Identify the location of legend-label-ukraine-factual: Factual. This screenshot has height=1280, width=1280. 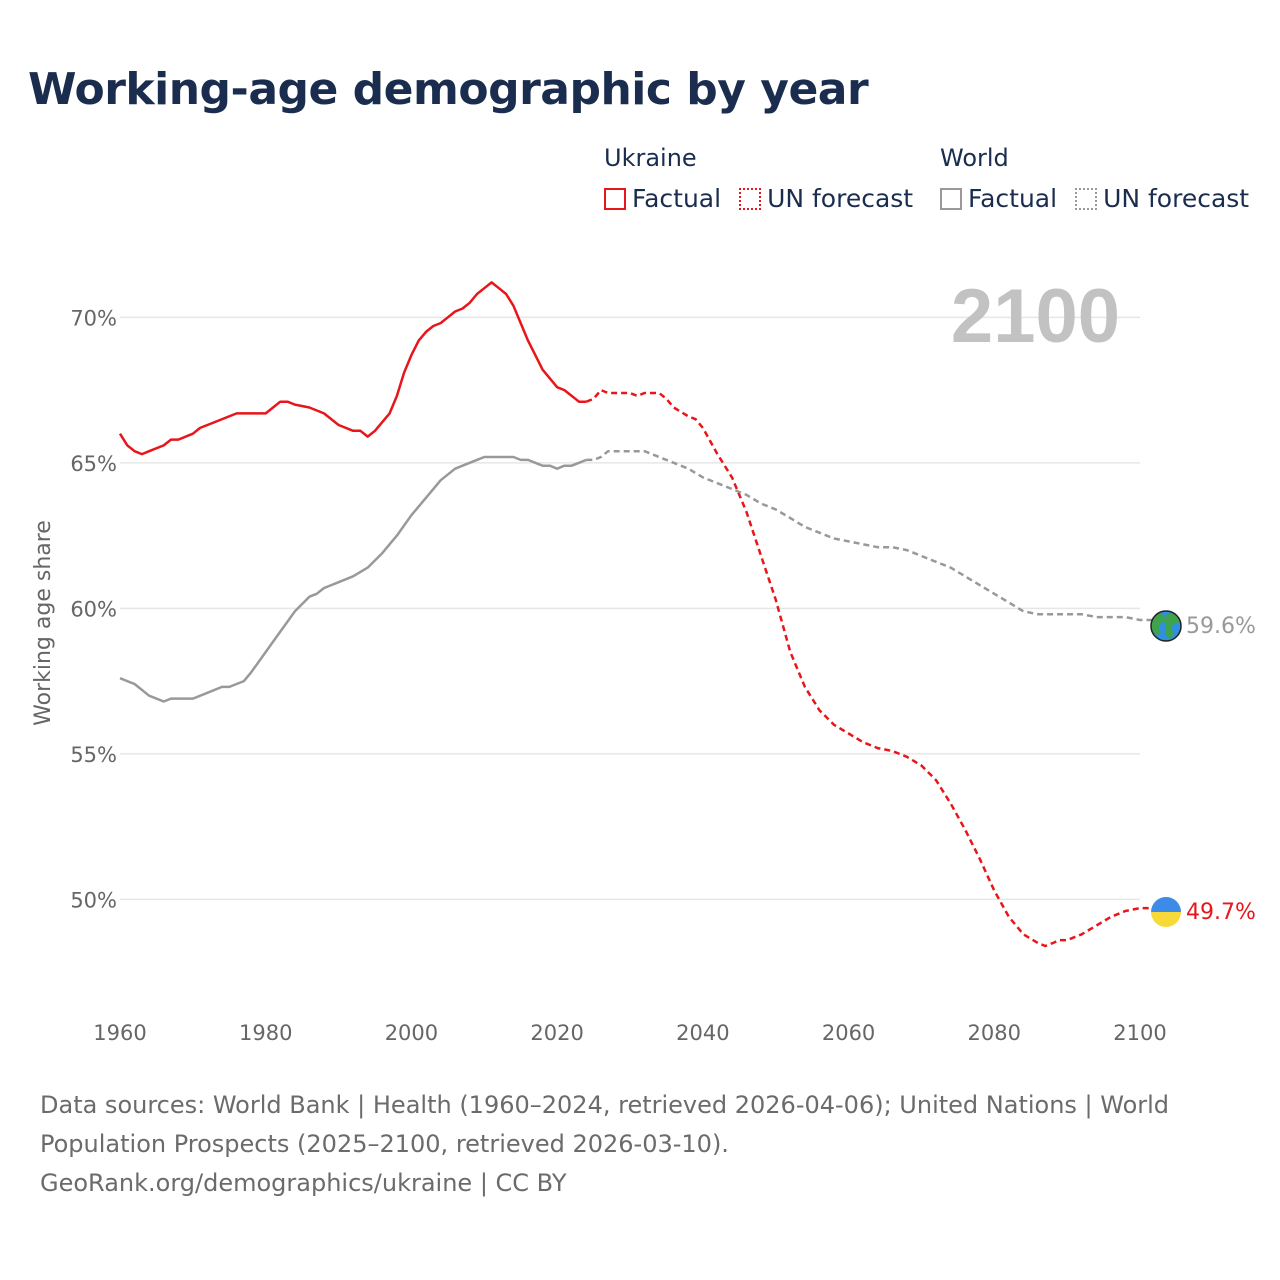
(677, 198).